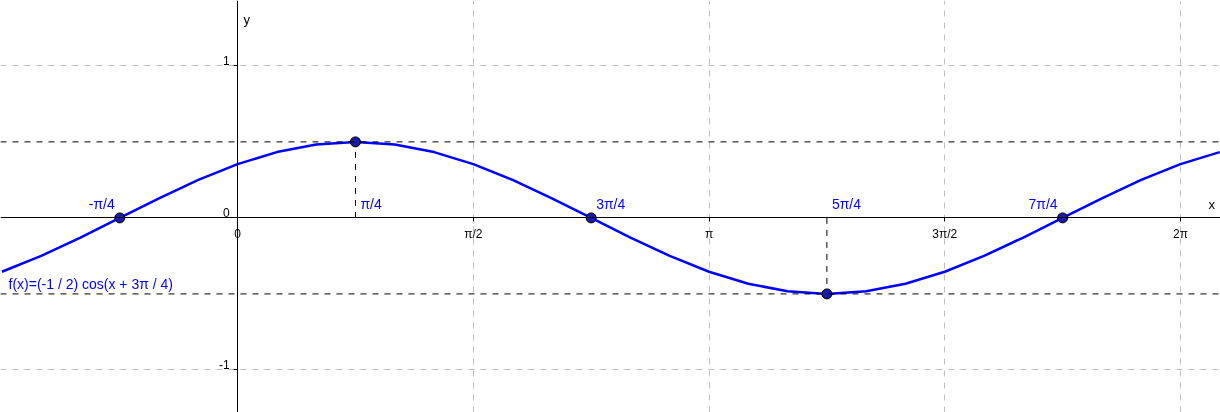 The width and height of the screenshot is (1220, 412). I want to click on annotation: 3π/4, so click(611, 203).